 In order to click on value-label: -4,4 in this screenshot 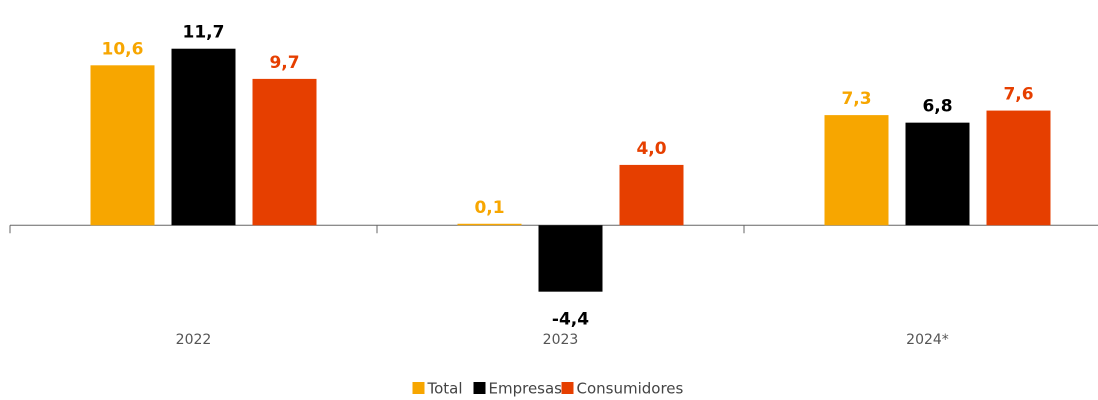, I will do `click(570, 320)`.